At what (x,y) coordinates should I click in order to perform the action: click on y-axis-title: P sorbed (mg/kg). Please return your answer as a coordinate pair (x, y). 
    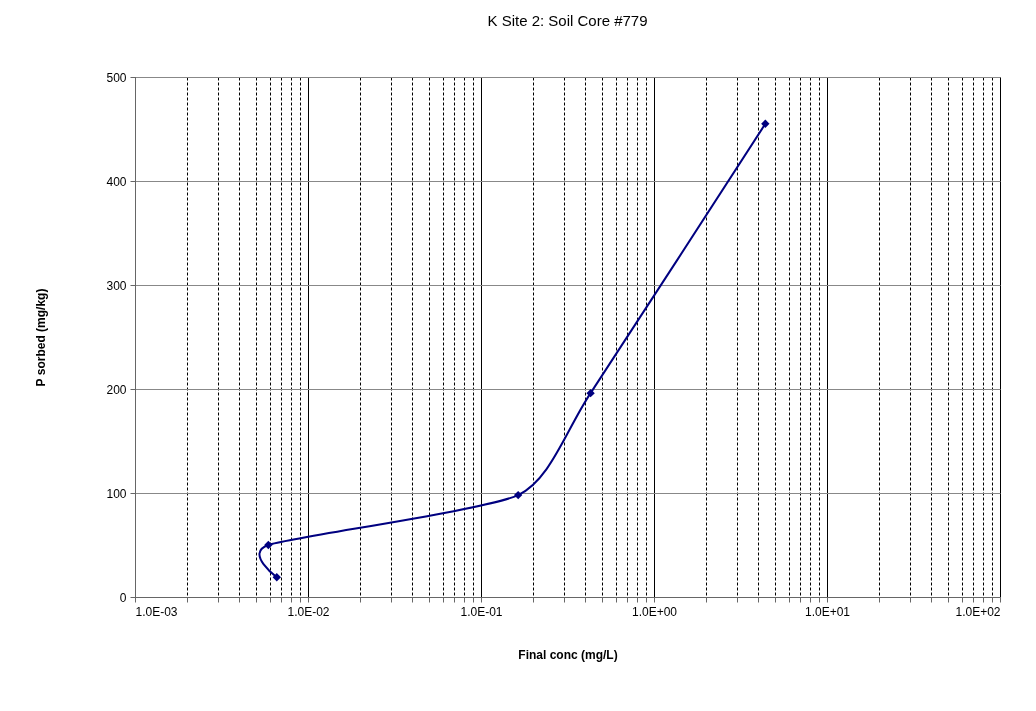
    Looking at the image, I should click on (41, 337).